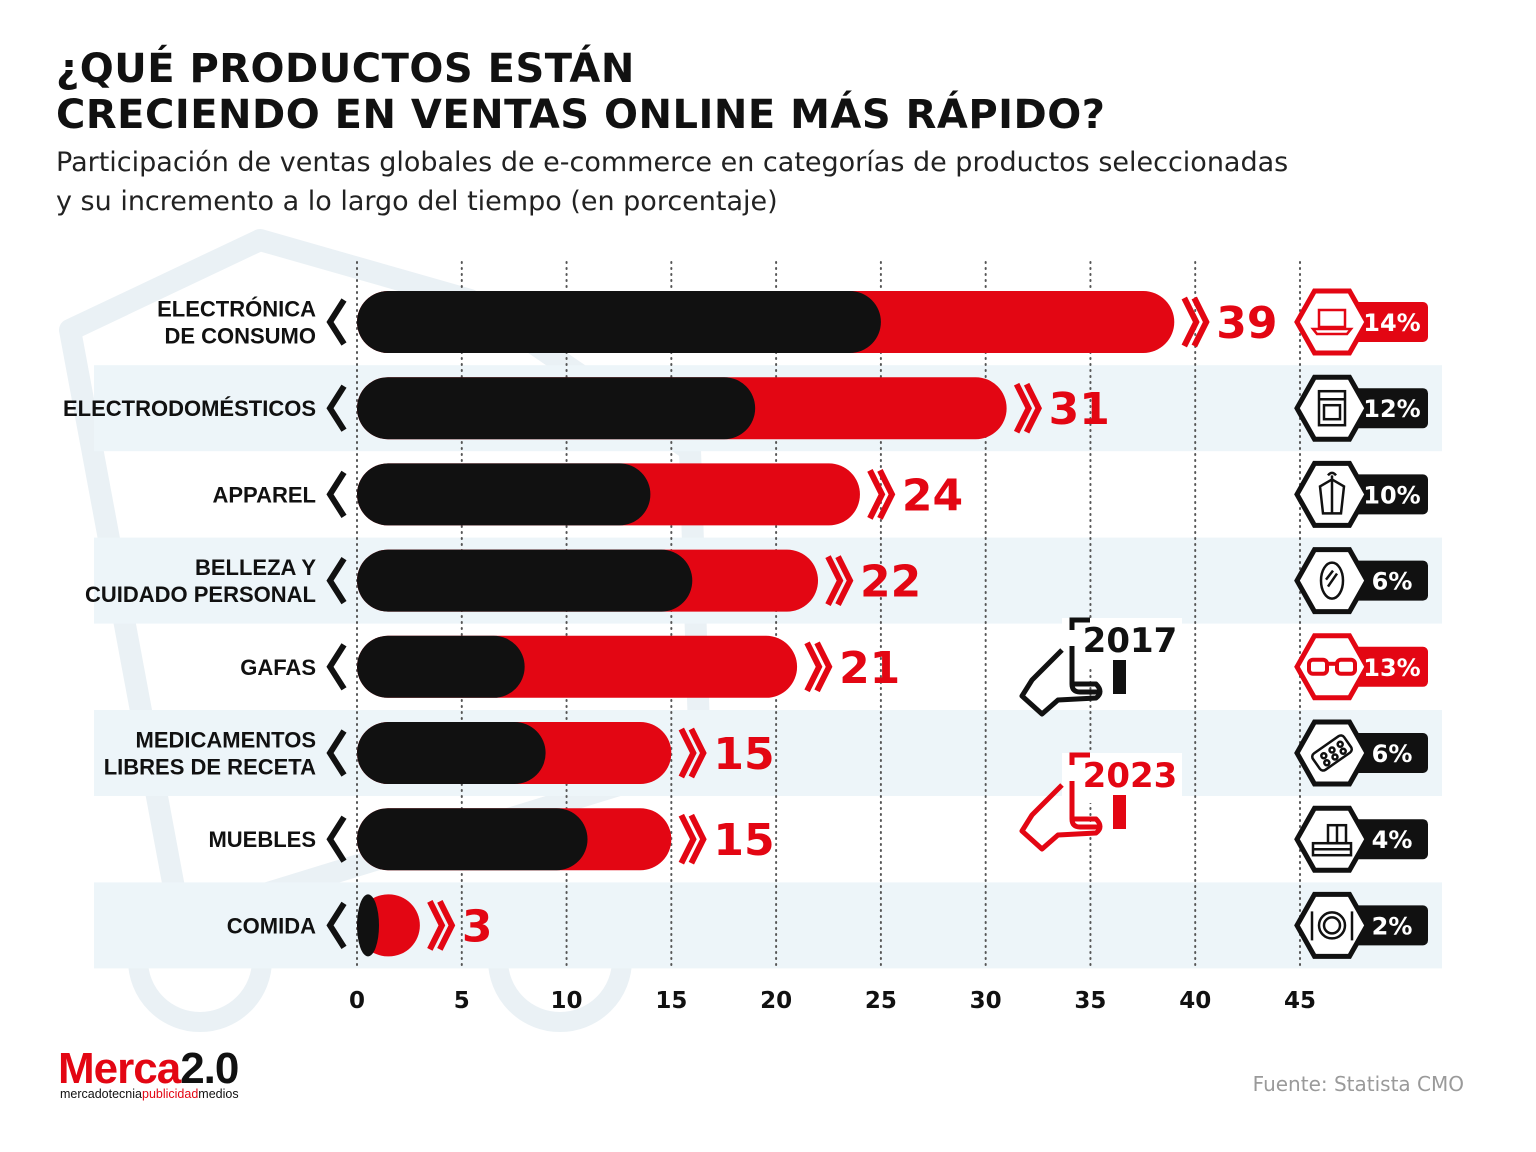 This screenshot has height=1152, width=1536. I want to click on increase-label: 12%, so click(1391, 409).